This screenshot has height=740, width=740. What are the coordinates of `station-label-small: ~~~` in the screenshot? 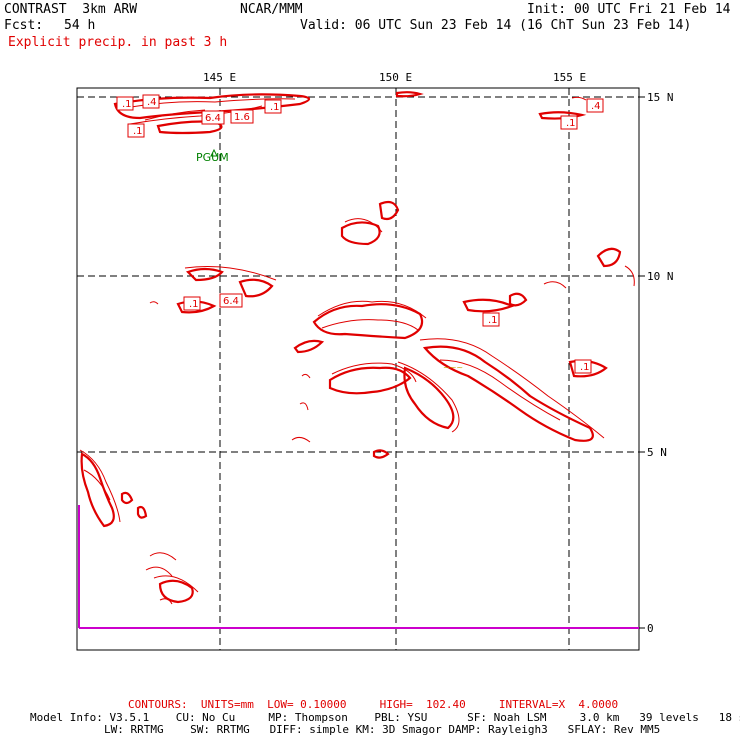 It's located at (453, 367).